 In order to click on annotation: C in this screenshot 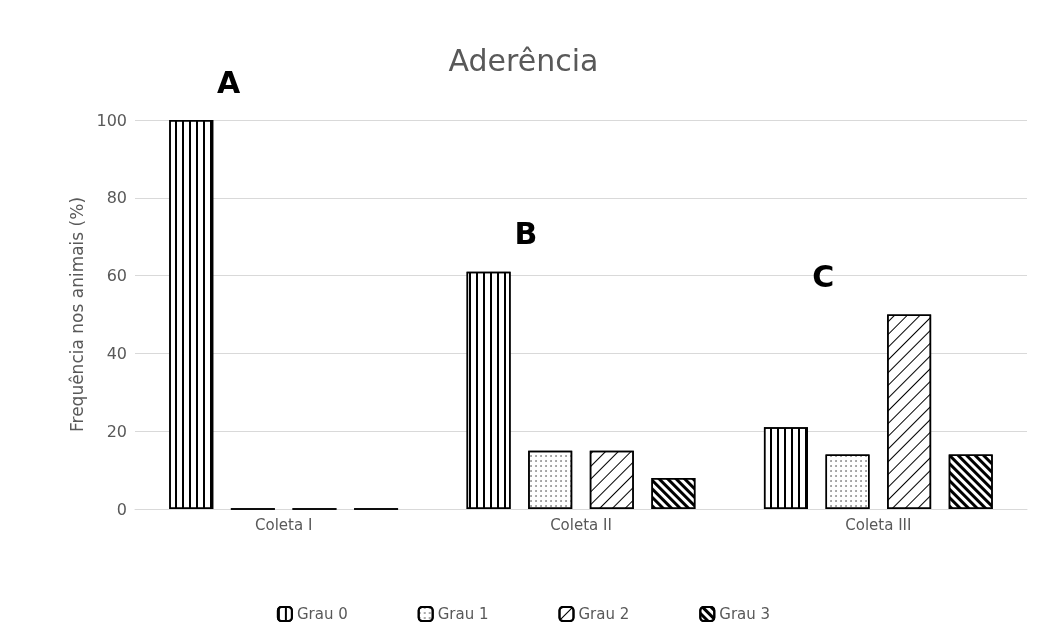, I will do `click(823, 276)`.